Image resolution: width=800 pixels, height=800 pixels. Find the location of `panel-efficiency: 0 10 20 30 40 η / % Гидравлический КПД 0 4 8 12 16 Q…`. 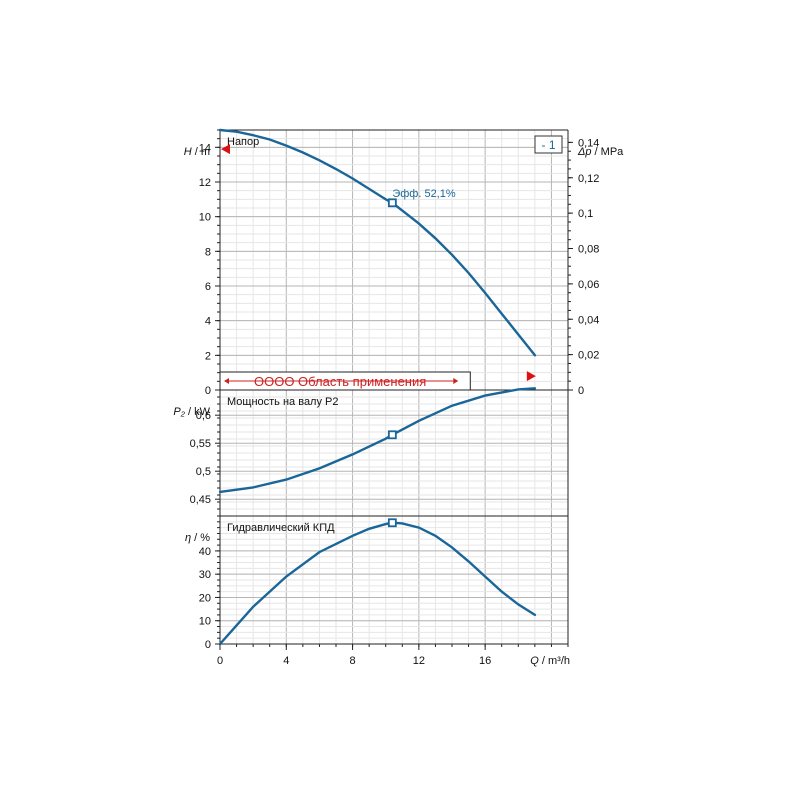

panel-efficiency: 0 10 20 30 40 η / % Гидравлический КПД 0 4 8 12 16 Q… is located at coordinates (377, 591).